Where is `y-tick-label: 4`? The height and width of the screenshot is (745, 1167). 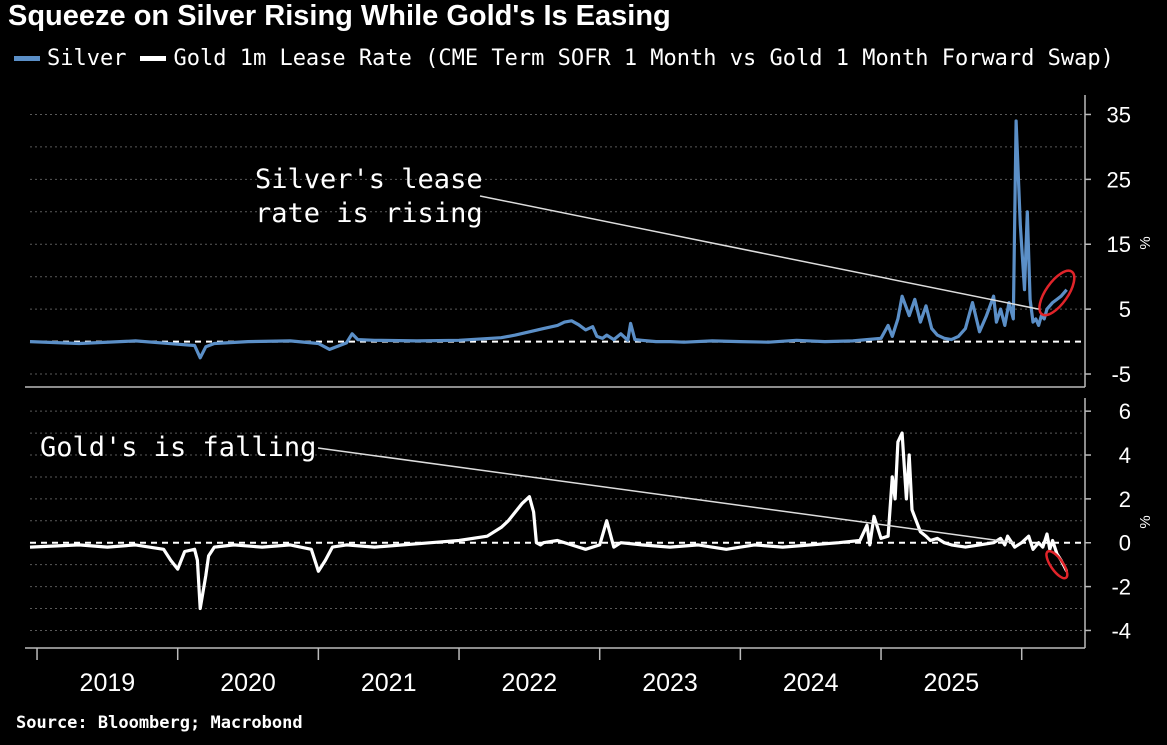
y-tick-label: 4 is located at coordinates (1125, 455).